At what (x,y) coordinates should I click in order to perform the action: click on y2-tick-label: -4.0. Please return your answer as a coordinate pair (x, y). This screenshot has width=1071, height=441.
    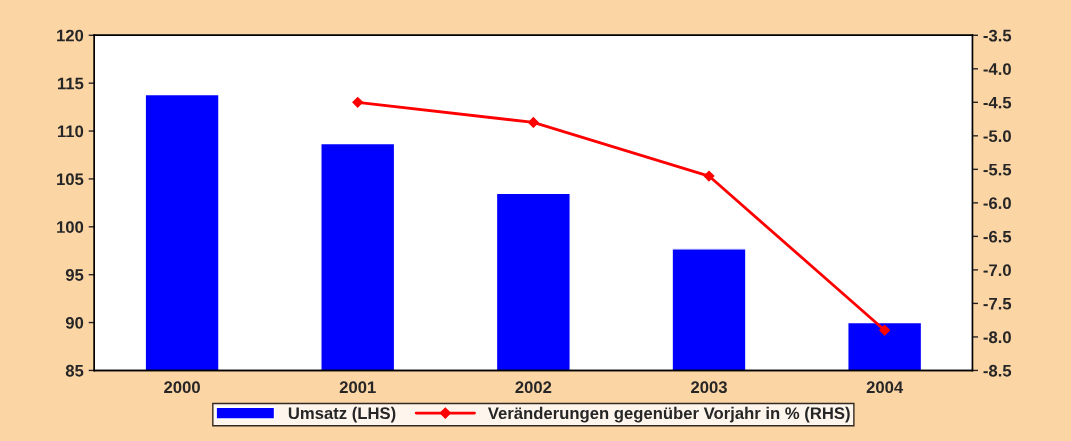
    Looking at the image, I should click on (997, 69).